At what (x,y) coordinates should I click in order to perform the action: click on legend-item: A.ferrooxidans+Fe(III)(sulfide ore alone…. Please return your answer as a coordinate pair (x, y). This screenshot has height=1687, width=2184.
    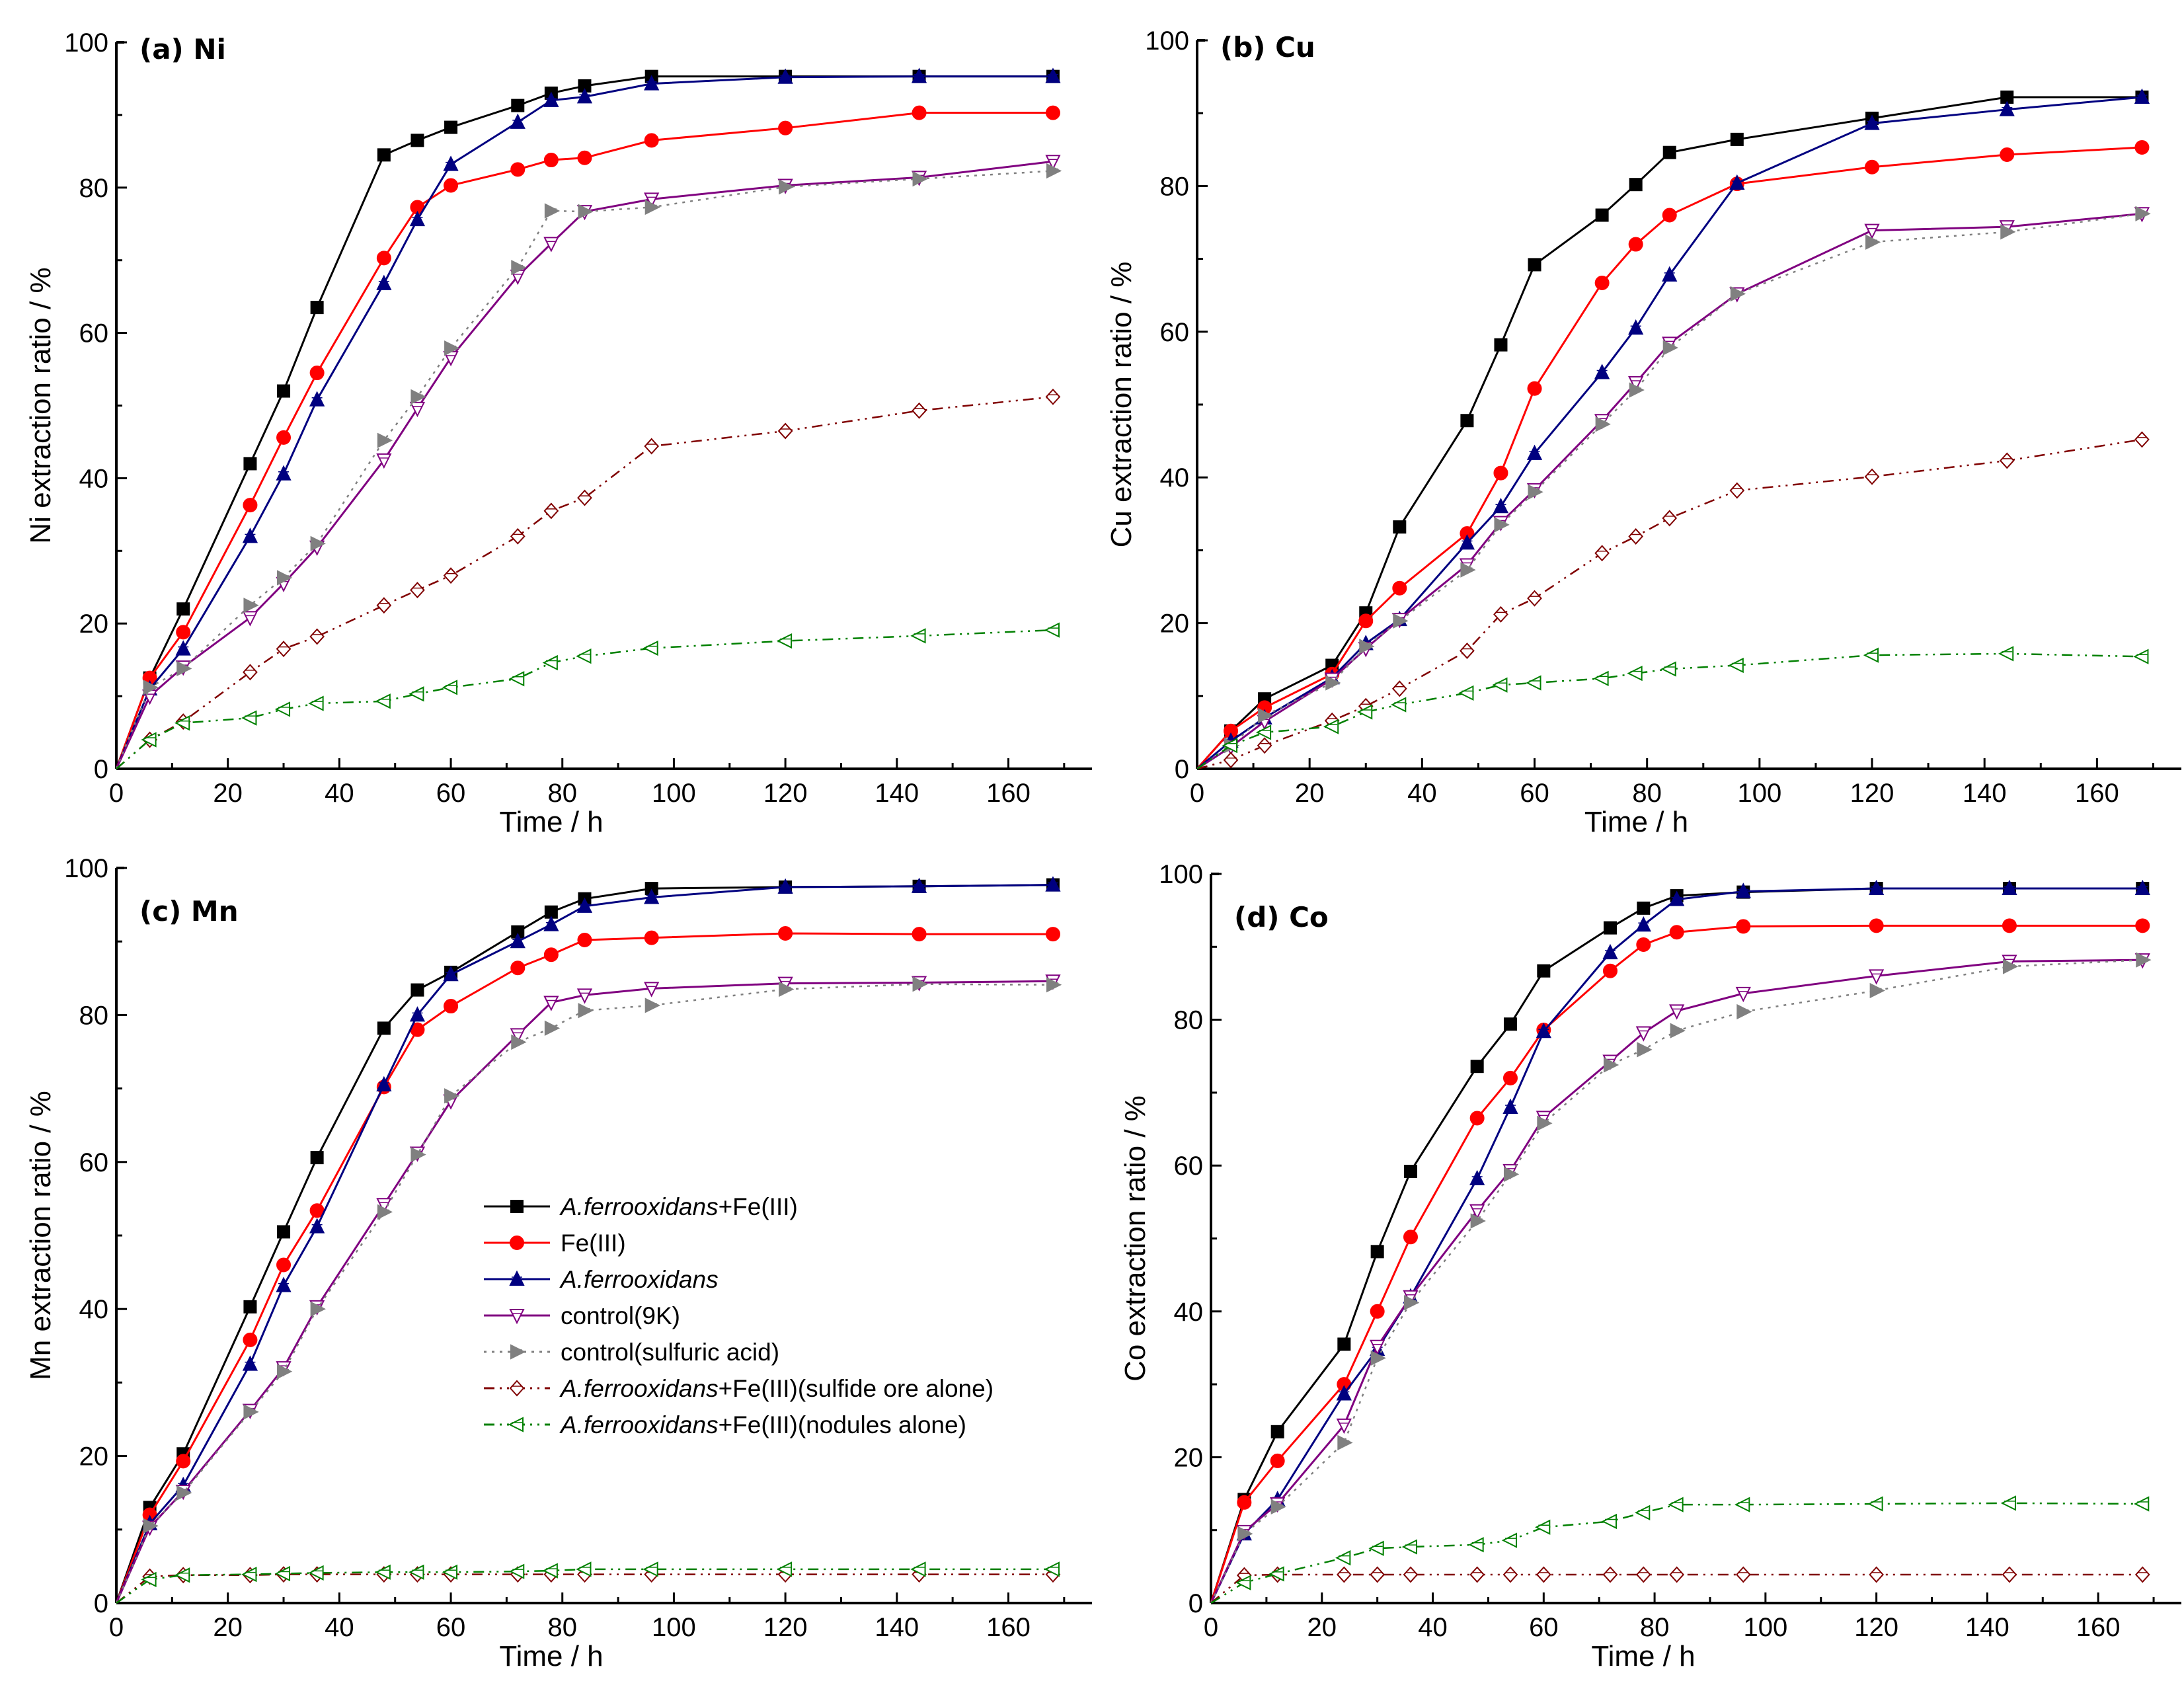
    Looking at the image, I should click on (739, 1388).